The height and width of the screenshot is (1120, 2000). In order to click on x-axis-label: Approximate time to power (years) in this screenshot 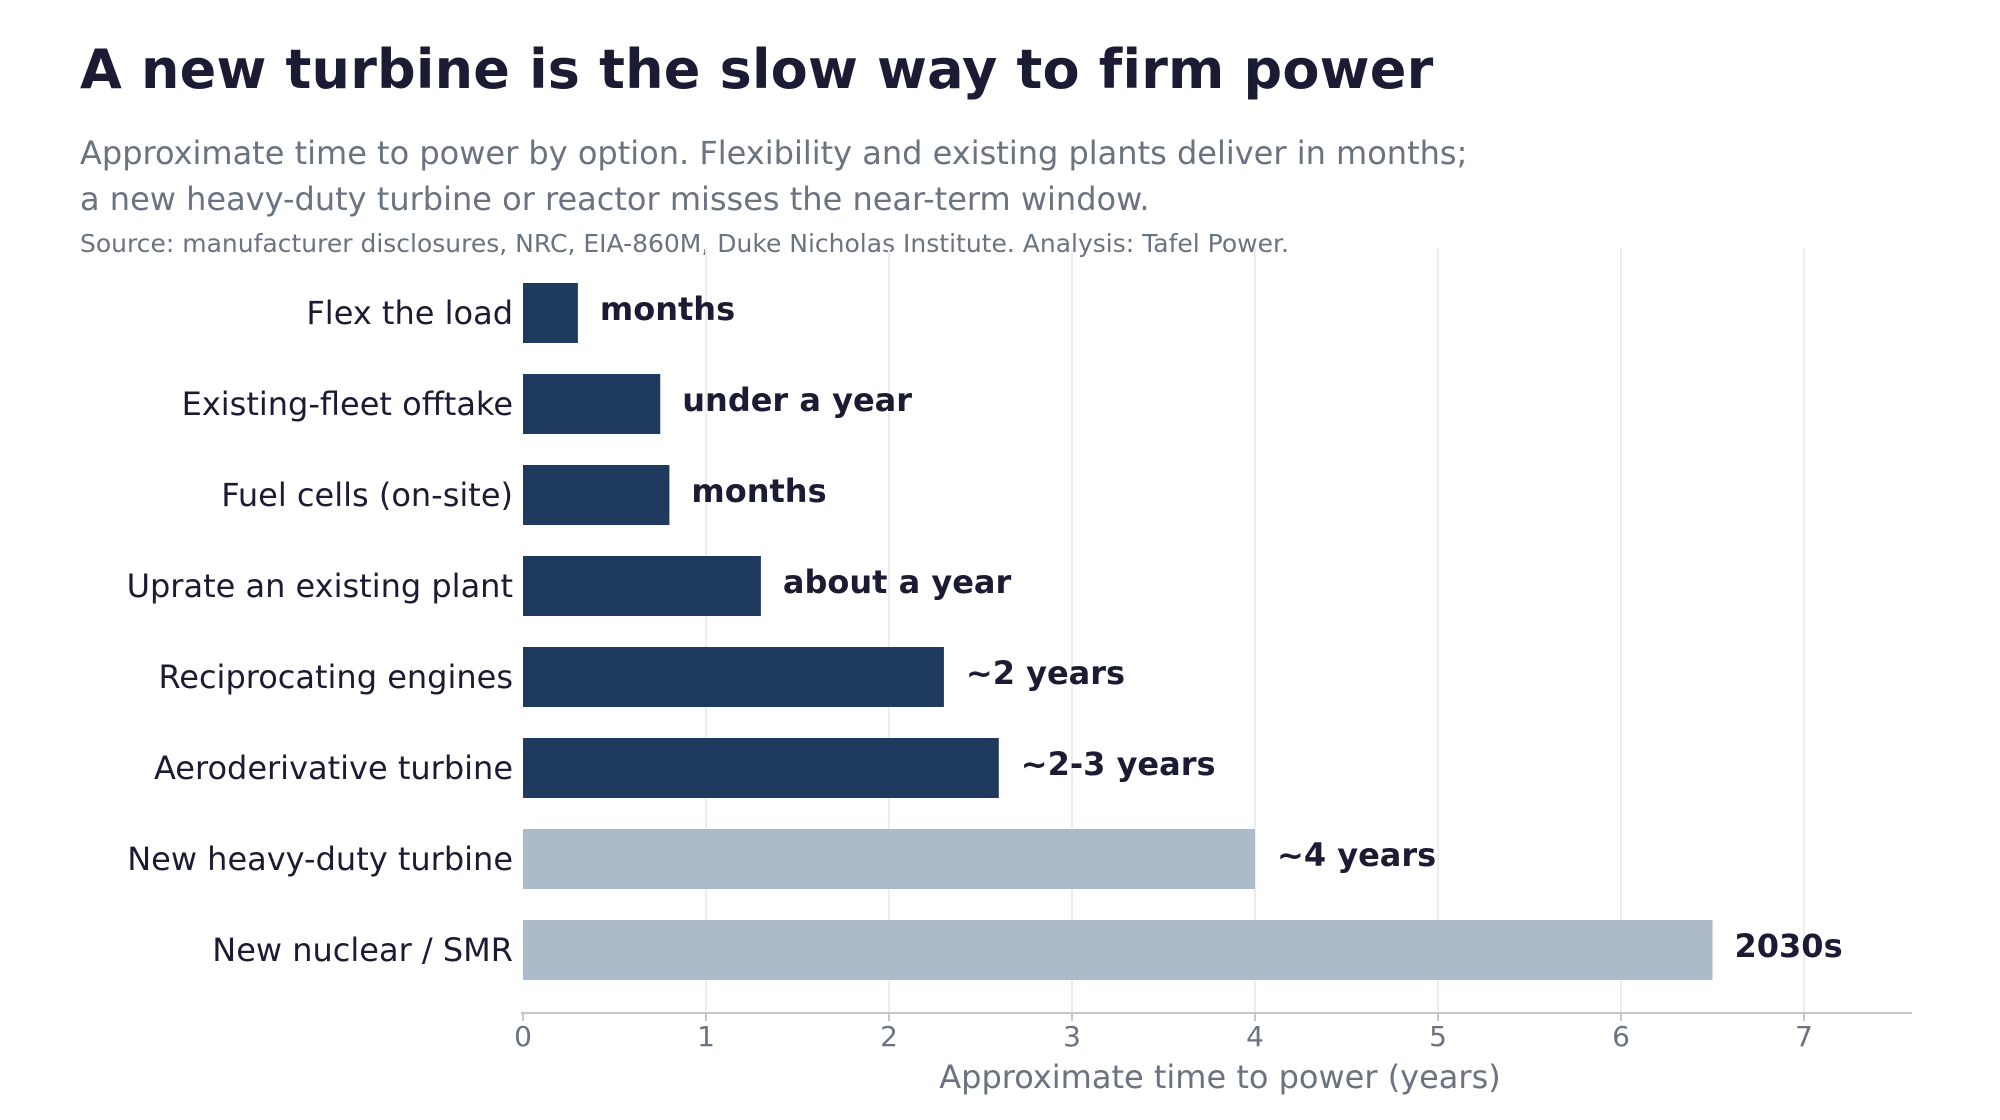, I will do `click(1219, 1077)`.